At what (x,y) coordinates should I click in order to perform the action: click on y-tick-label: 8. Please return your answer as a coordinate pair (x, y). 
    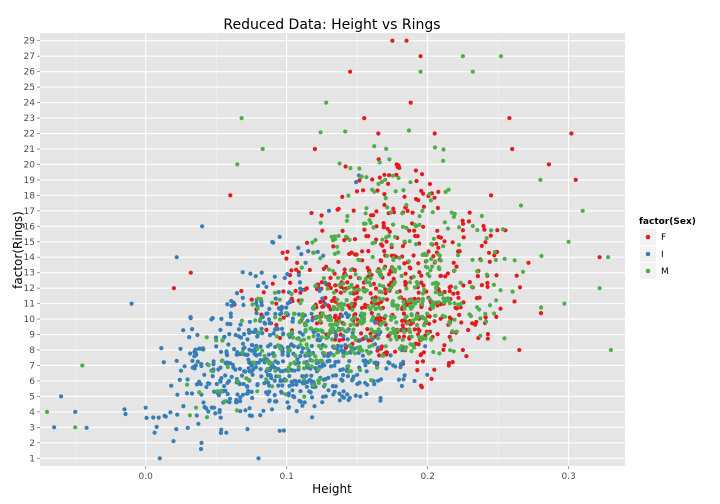
    Looking at the image, I should click on (32, 351).